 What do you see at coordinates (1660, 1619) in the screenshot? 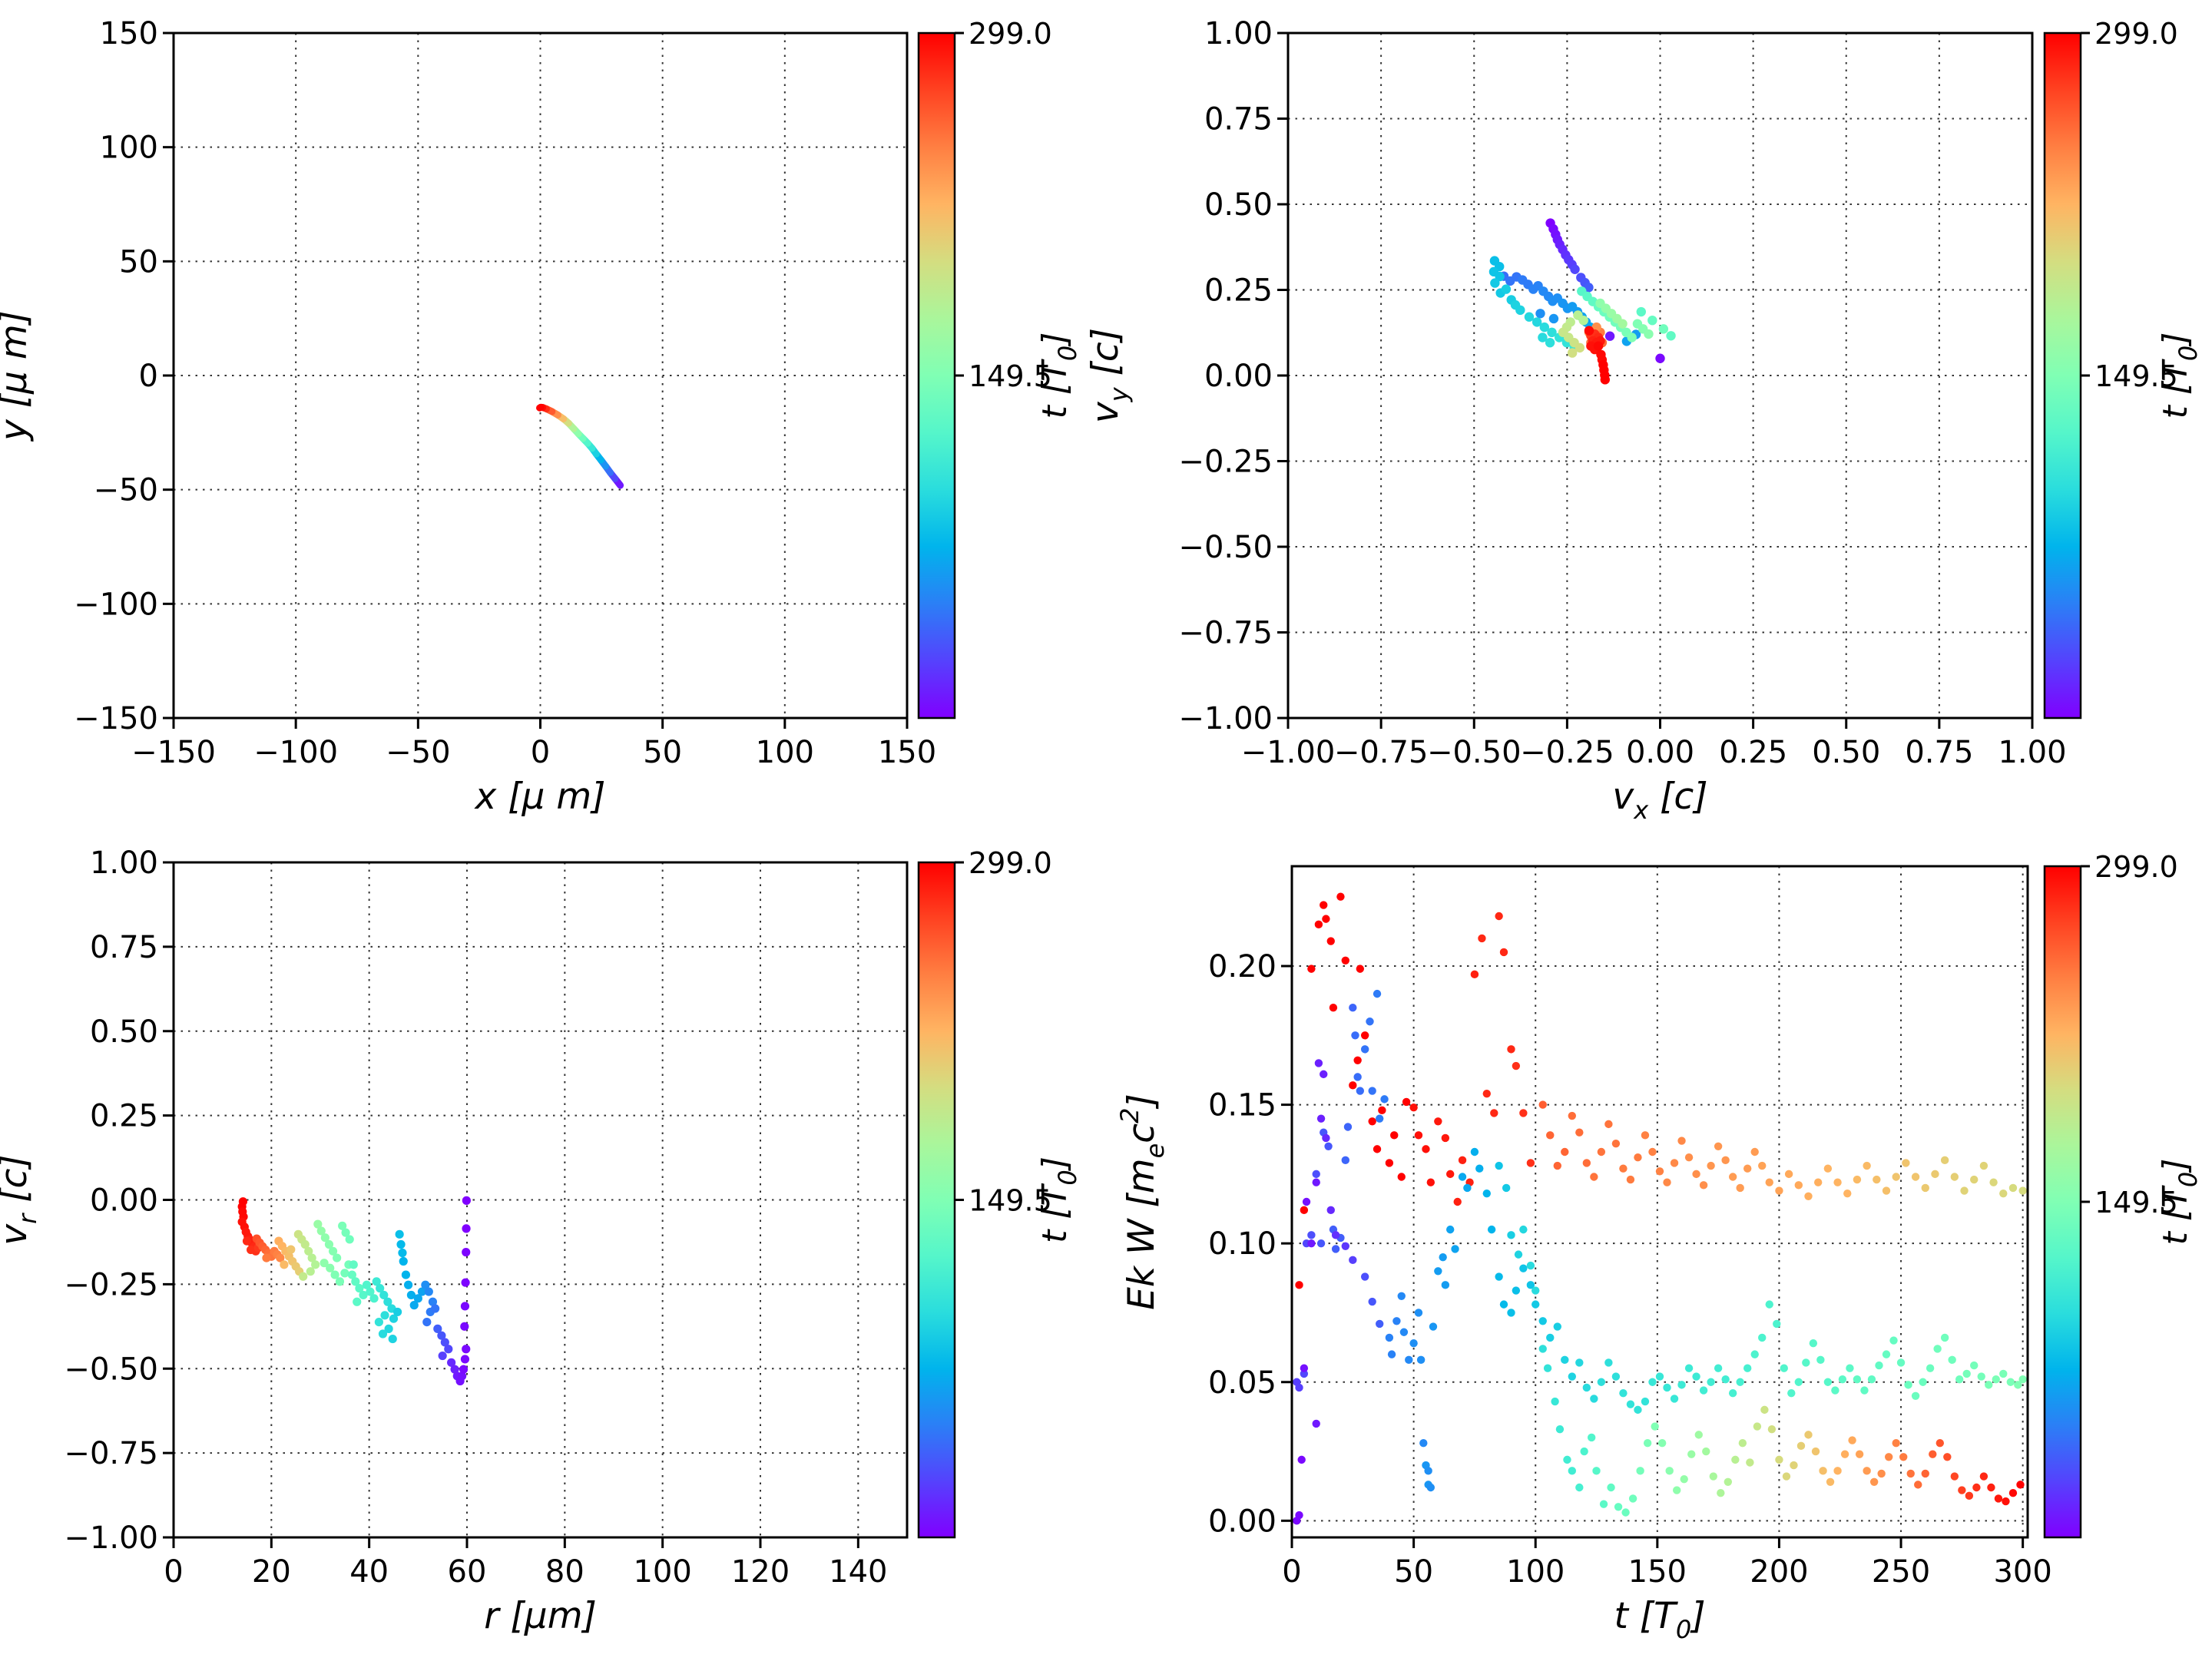
I see `x-axis-label: t [T0]` at bounding box center [1660, 1619].